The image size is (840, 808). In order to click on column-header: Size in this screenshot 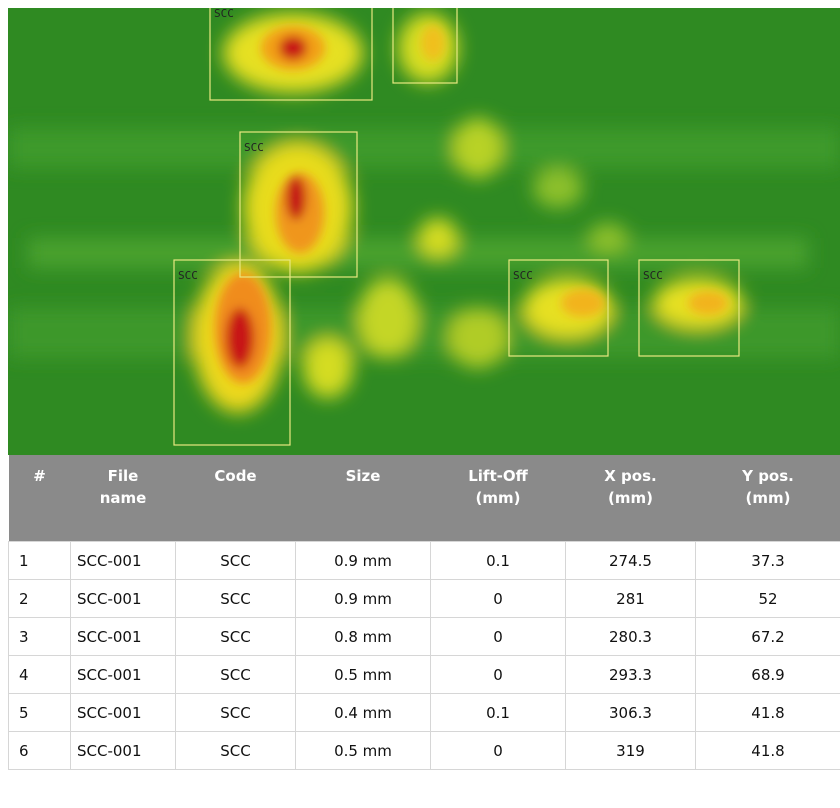, I will do `click(363, 498)`.